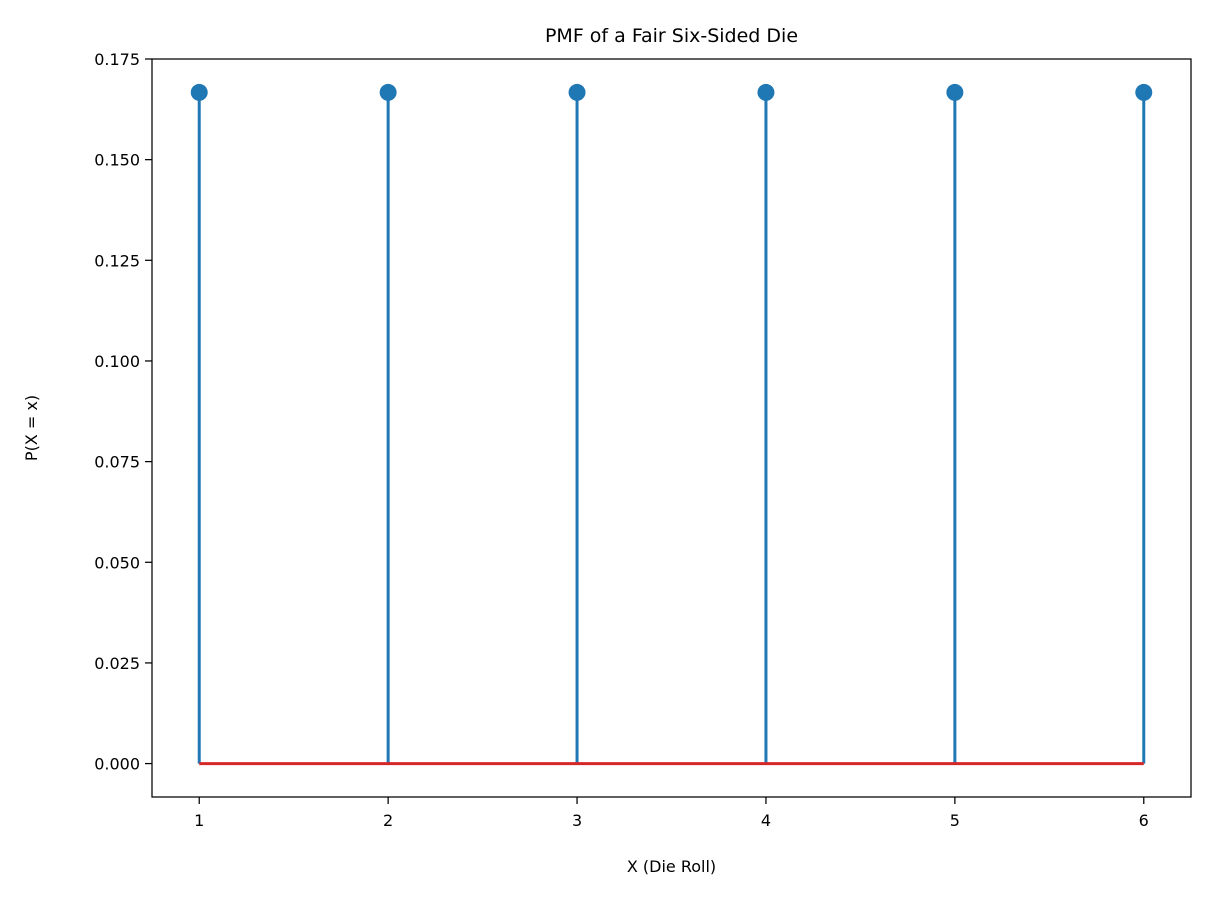 This screenshot has width=1211, height=898. Describe the element at coordinates (31, 428) in the screenshot. I see `y-axis-label: P(X = x)` at that location.